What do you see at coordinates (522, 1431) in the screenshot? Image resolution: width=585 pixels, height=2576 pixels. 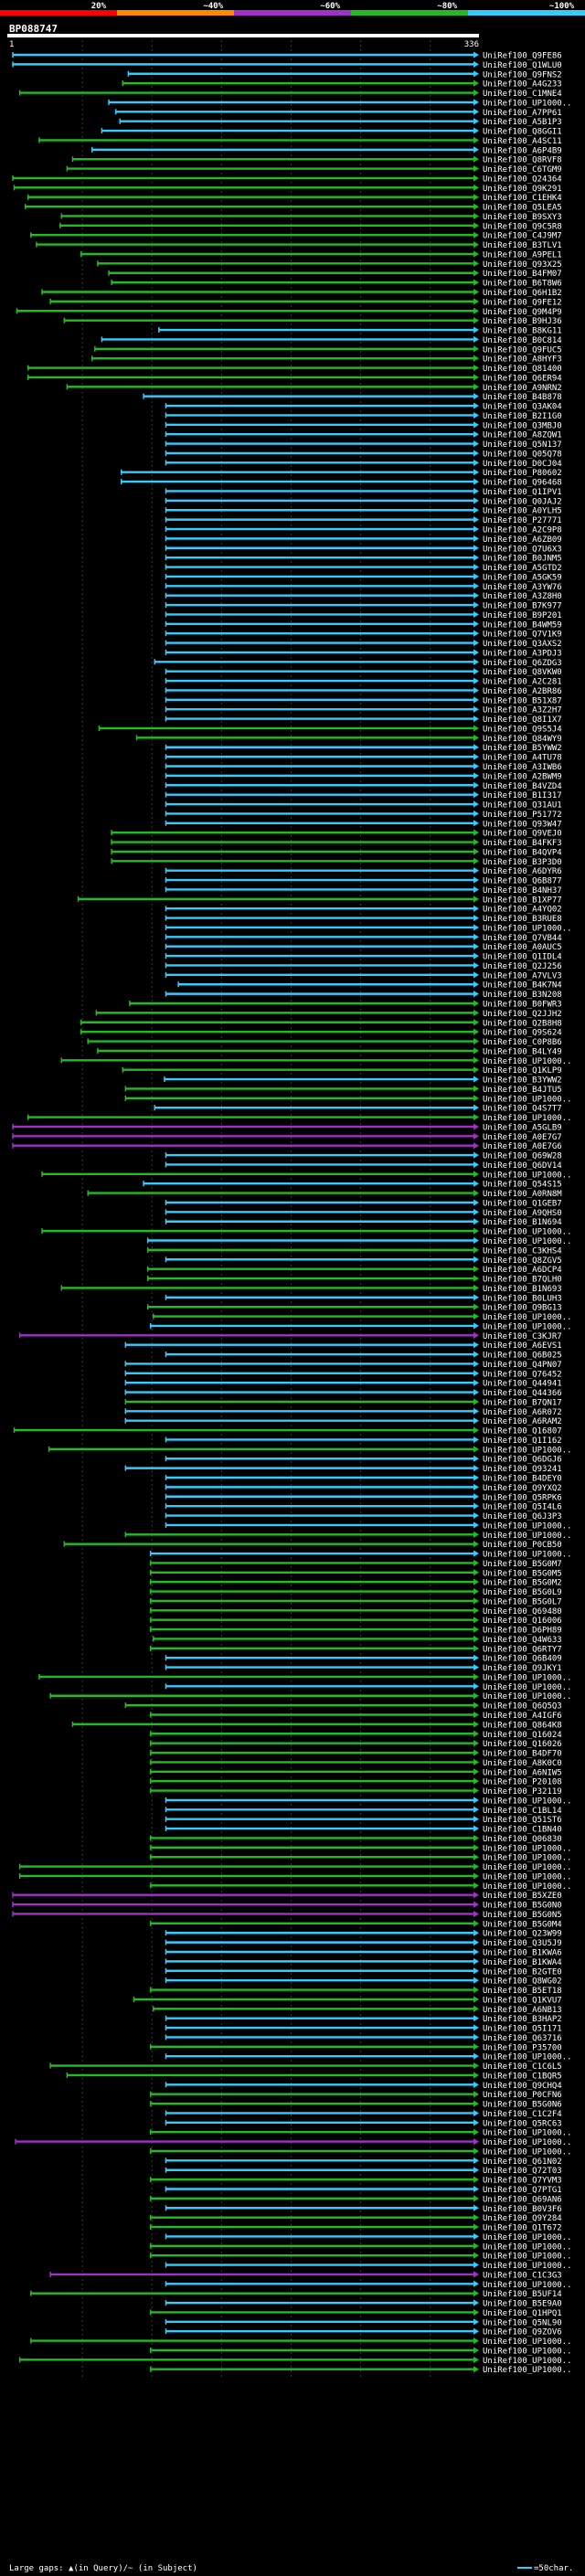 I see `hit-name: UniRef100_Q16807` at bounding box center [522, 1431].